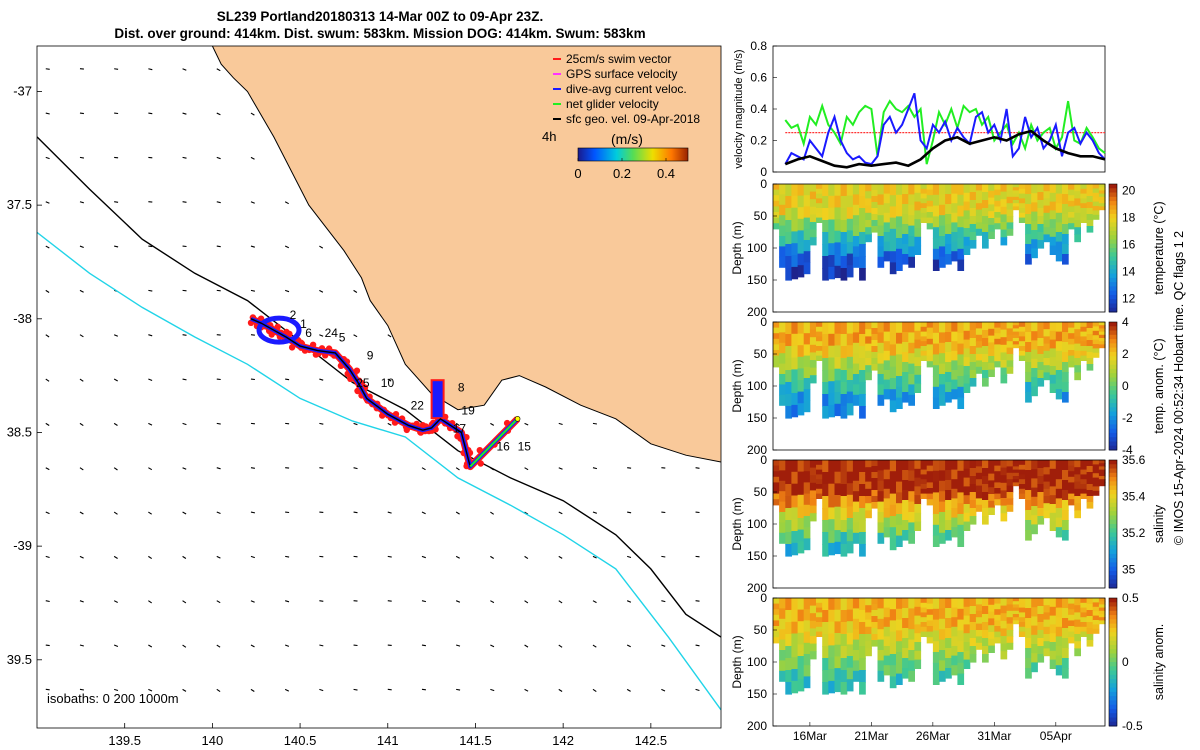 This screenshot has width=1200, height=750. Describe the element at coordinates (388, 383) in the screenshot. I see `dive-marker-label: 10` at that location.